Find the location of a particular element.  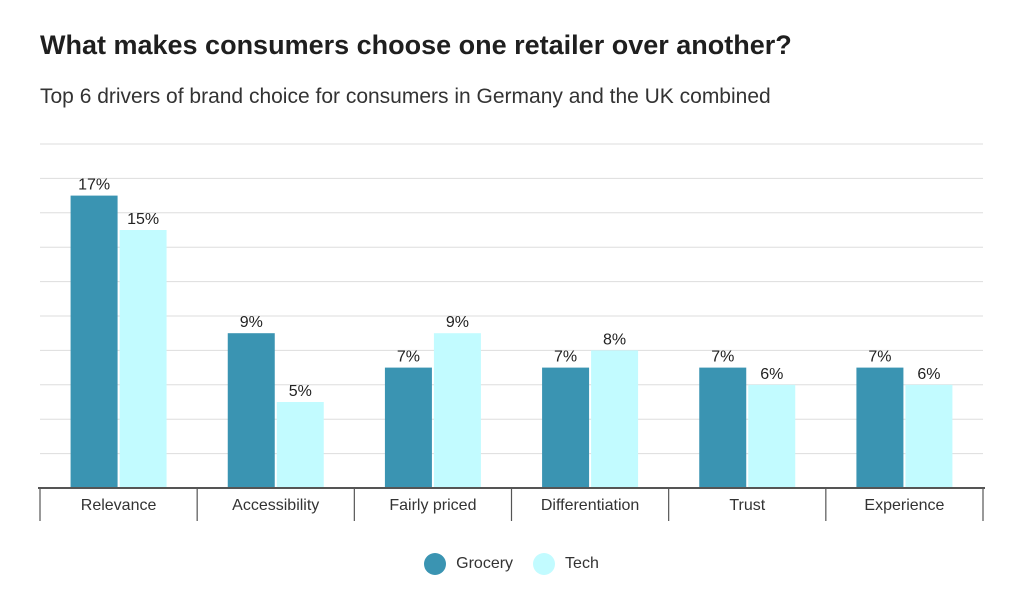

legend-item-tech: Tech is located at coordinates (566, 564).